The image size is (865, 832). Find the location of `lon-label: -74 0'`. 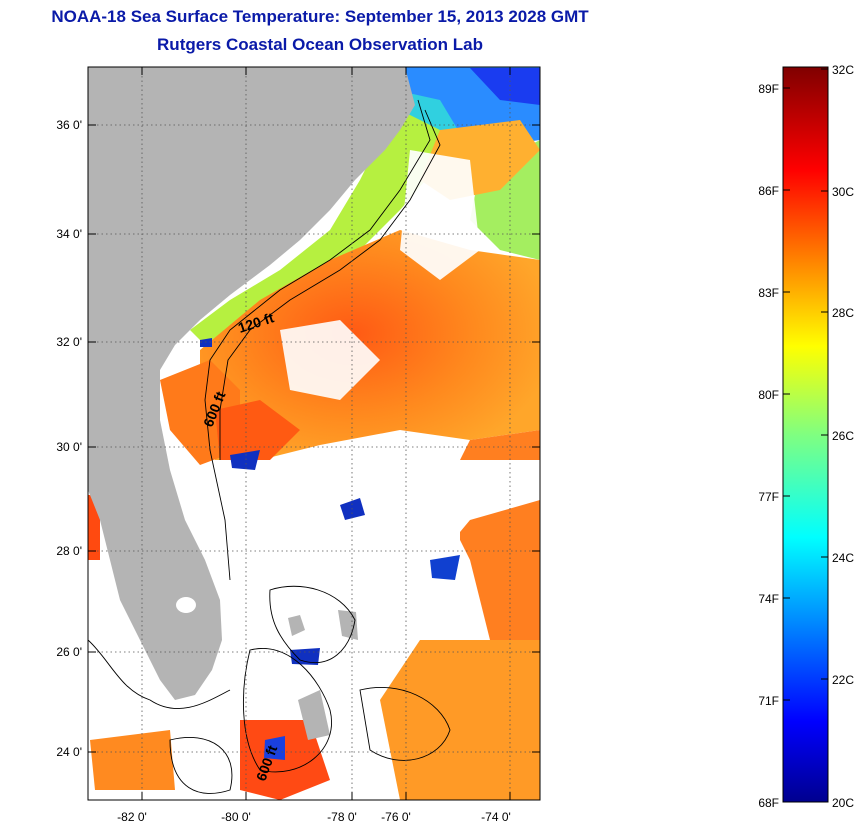

lon-label: -74 0' is located at coordinates (496, 817).